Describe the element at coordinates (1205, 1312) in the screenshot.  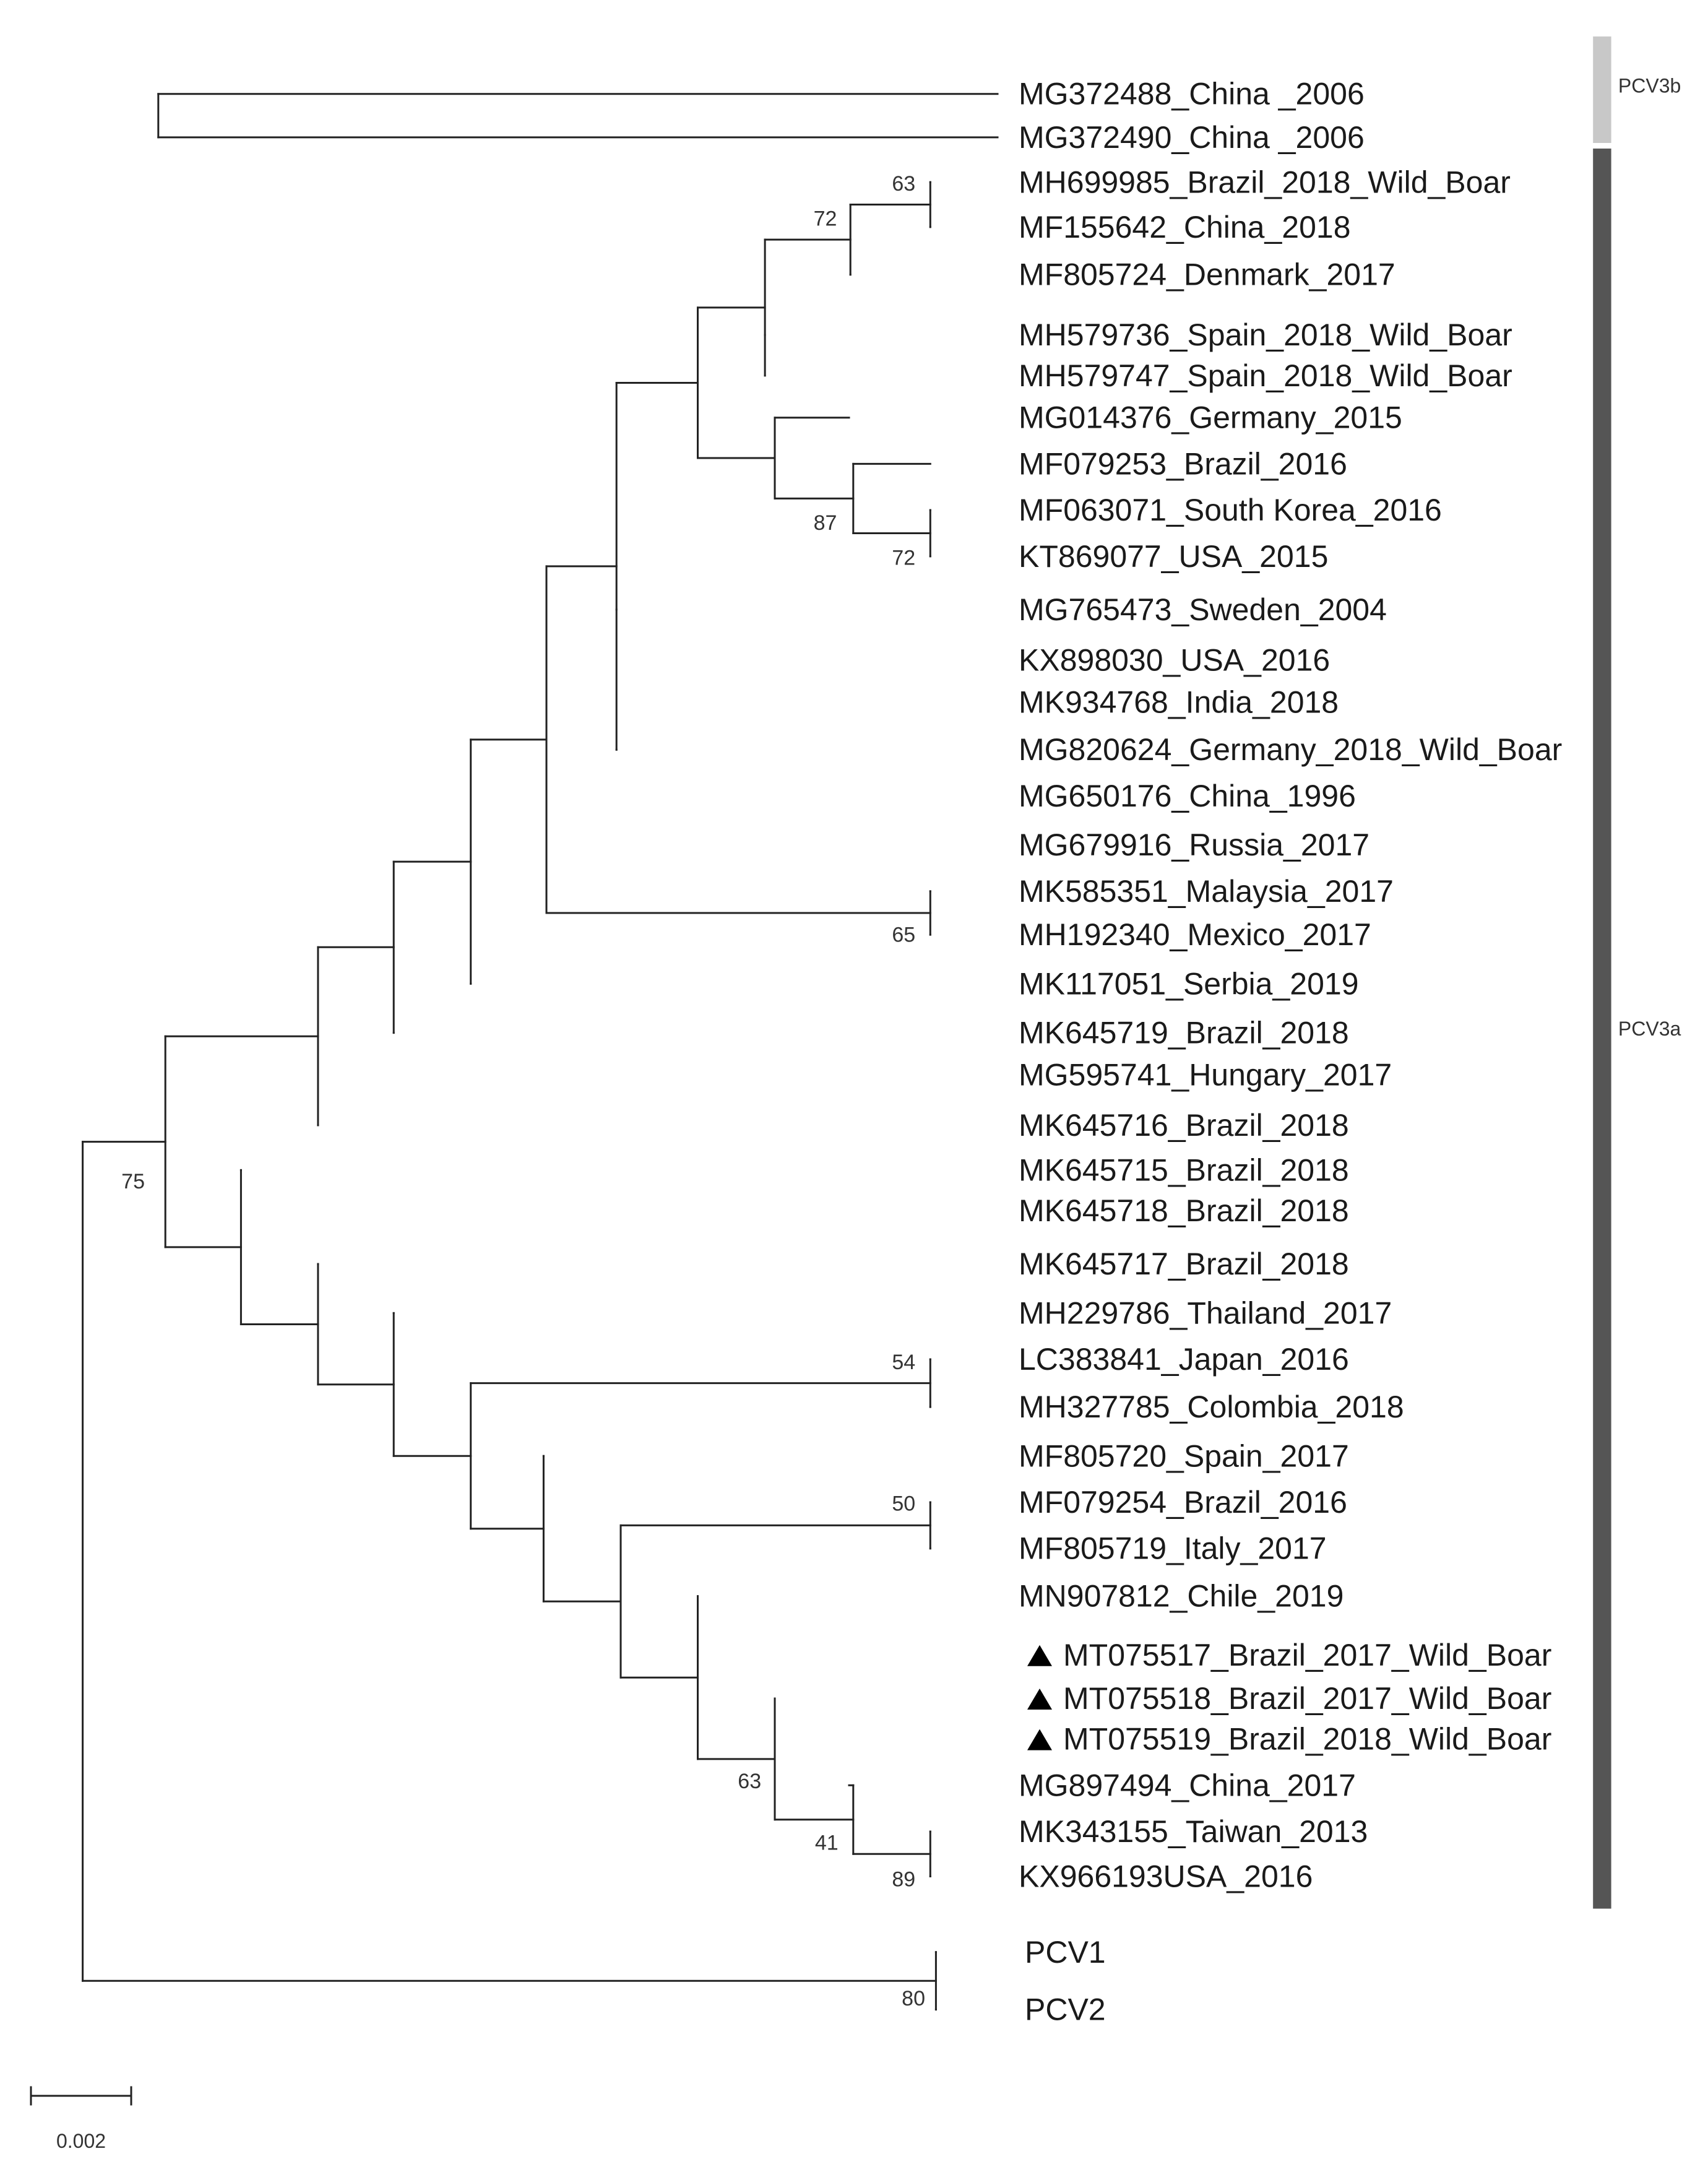
I see `taxon-label: MH229786_Thailand_2017` at that location.